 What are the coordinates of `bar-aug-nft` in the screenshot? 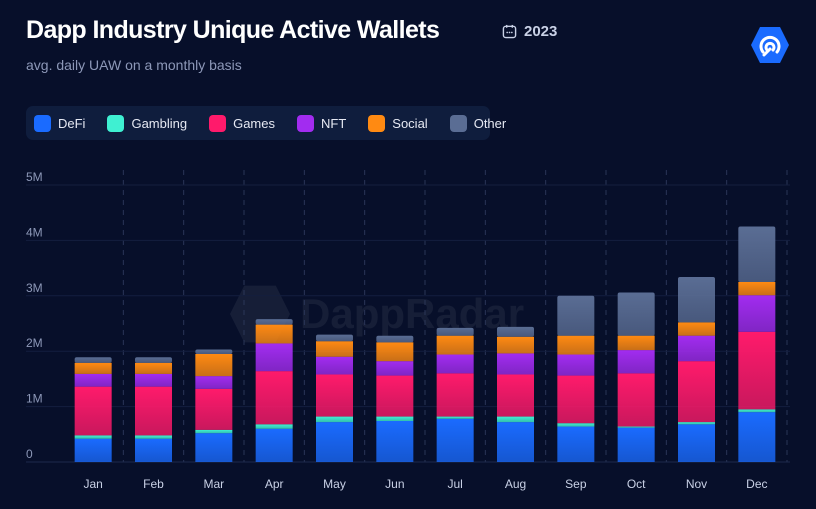 It's located at (515, 364).